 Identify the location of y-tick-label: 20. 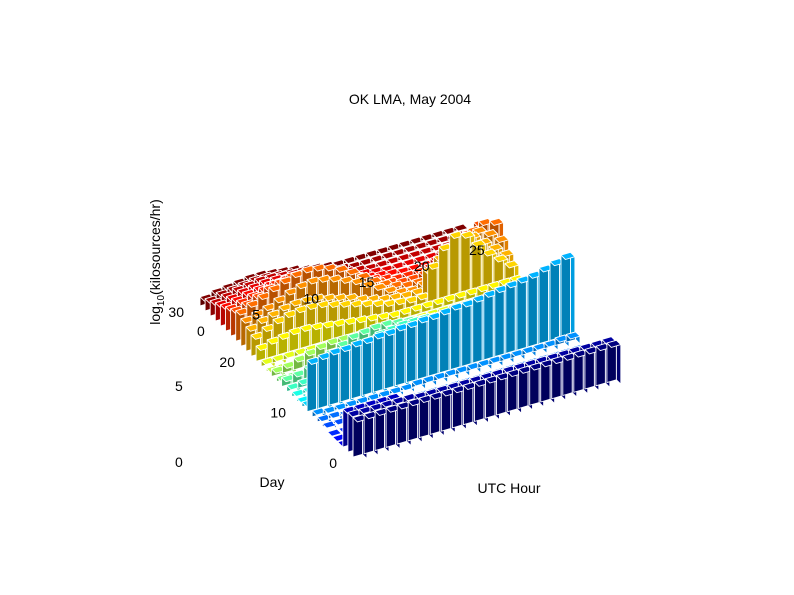
(227, 362).